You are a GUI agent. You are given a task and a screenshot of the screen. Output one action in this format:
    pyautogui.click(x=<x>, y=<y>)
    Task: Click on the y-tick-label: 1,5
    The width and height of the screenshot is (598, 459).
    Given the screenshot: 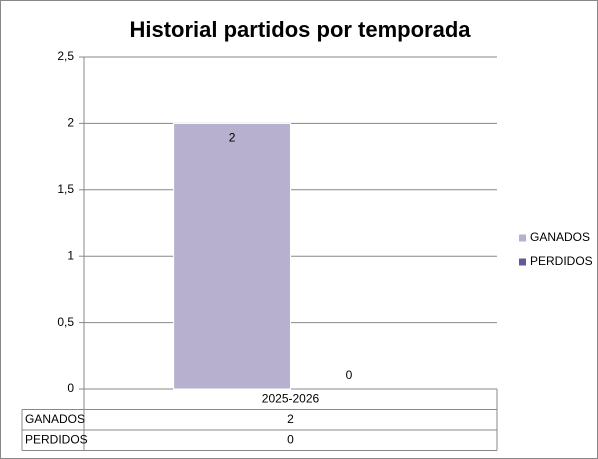 What is the action you would take?
    pyautogui.click(x=65, y=189)
    